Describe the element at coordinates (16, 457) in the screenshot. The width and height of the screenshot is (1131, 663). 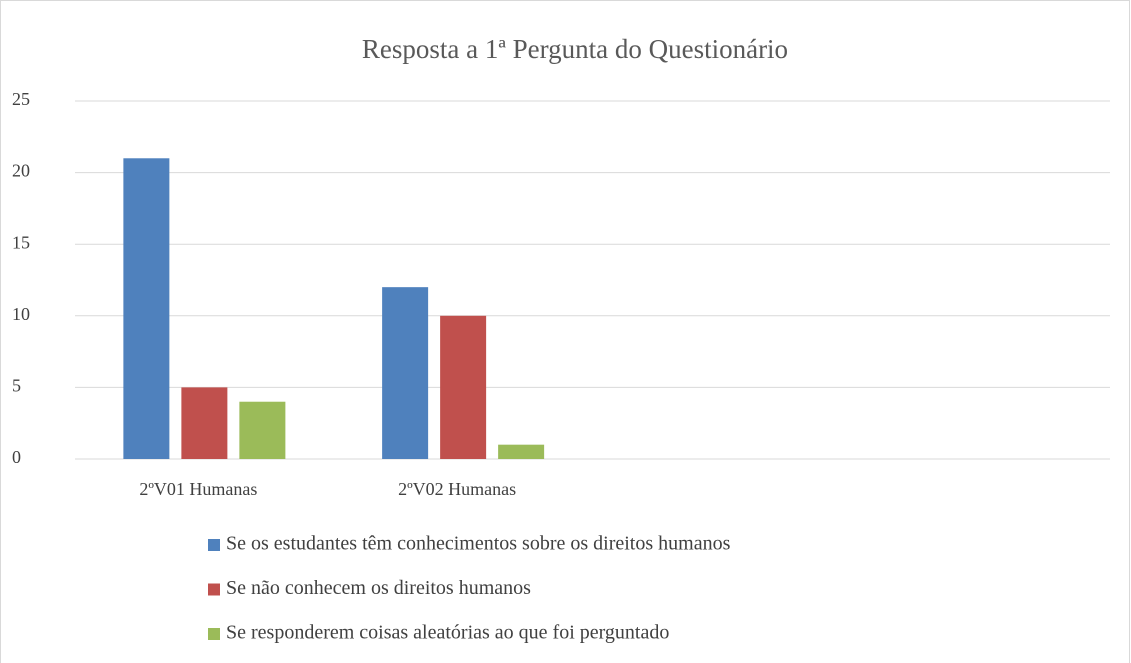
I see `y-tick-label: 0` at that location.